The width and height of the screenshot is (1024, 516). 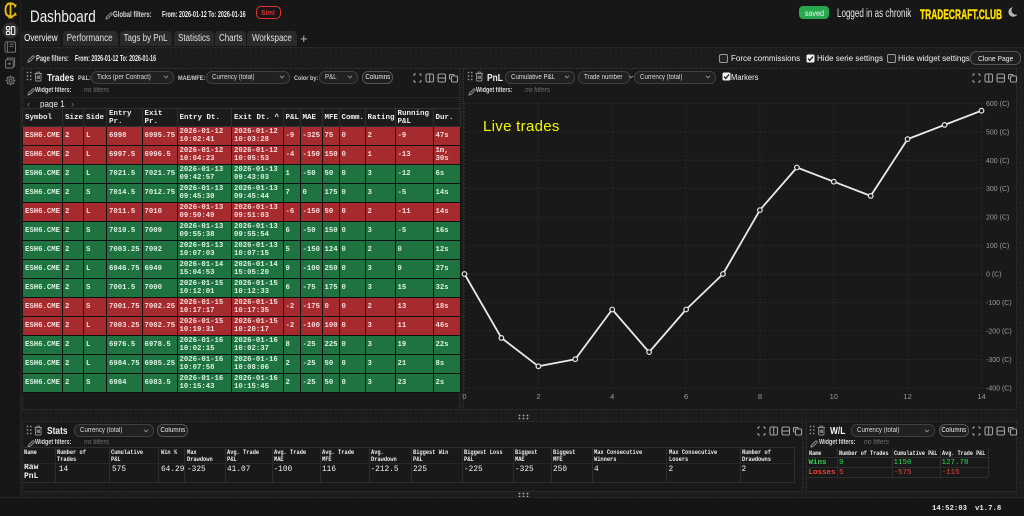 I want to click on svg-text: 100 (C), so click(x=997, y=246).